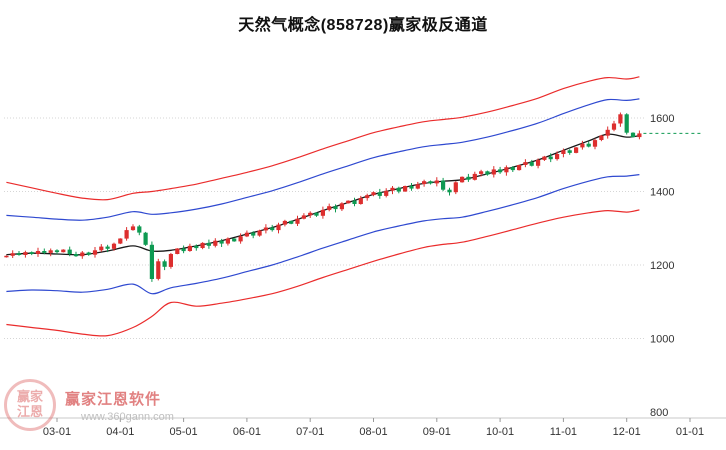  I want to click on x-tick-label: 08-01, so click(373, 432).